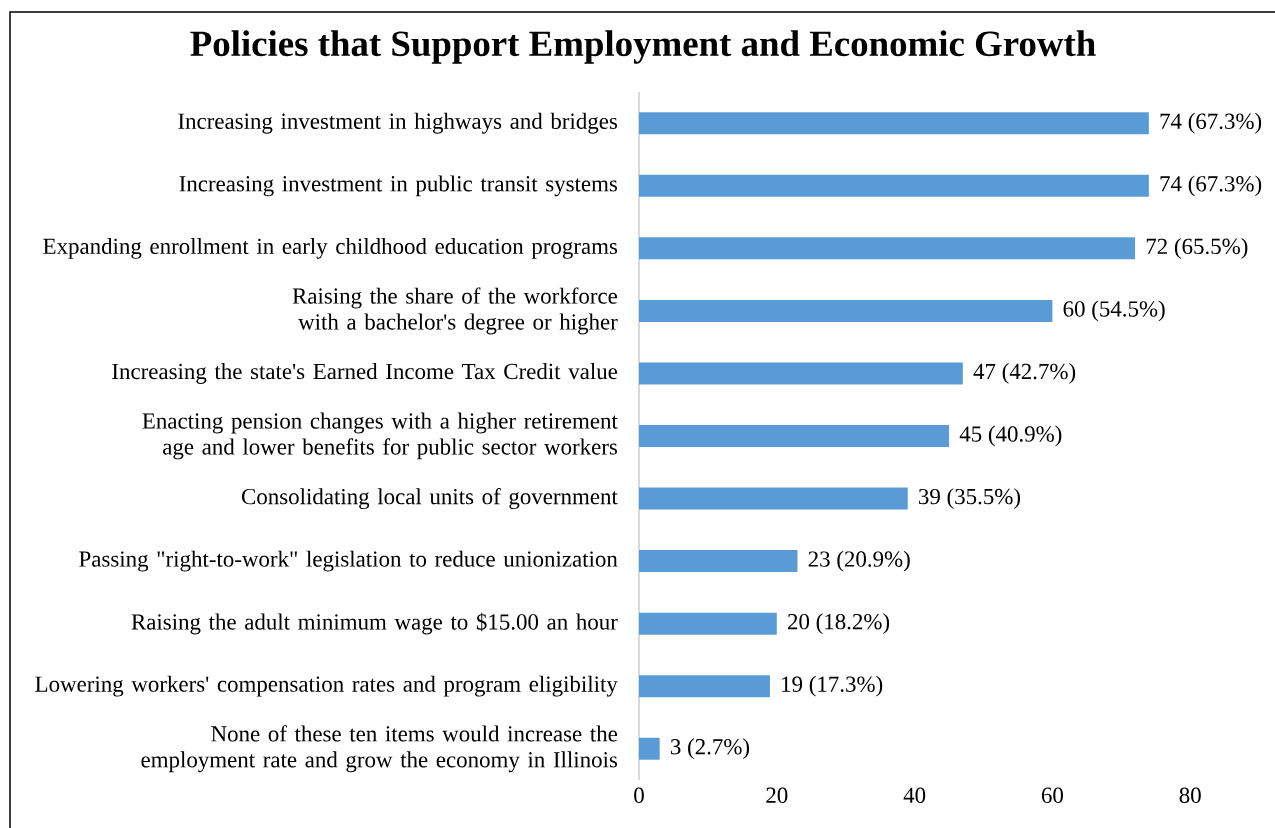 Image resolution: width=1275 pixels, height=828 pixels. What do you see at coordinates (639, 795) in the screenshot?
I see `x-tick-label: 0` at bounding box center [639, 795].